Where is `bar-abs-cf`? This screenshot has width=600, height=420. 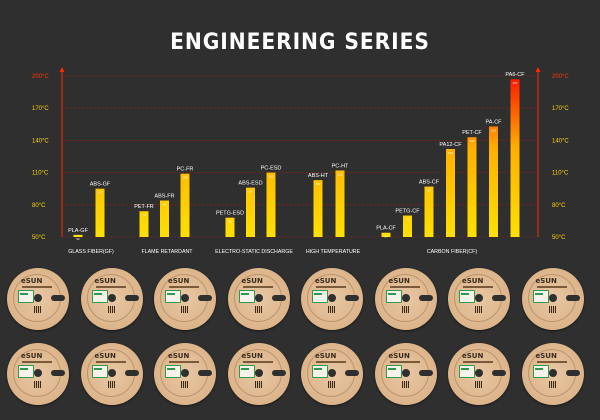 bar-abs-cf is located at coordinates (429, 211).